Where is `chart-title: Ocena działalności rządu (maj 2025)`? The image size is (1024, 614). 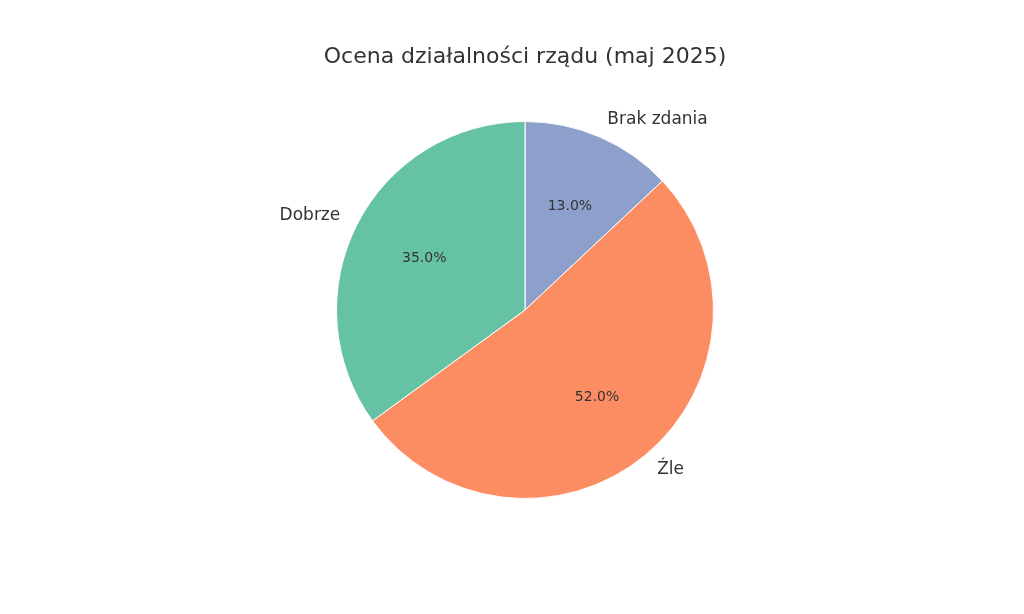 chart-title: Ocena działalności rządu (maj 2025) is located at coordinates (525, 55).